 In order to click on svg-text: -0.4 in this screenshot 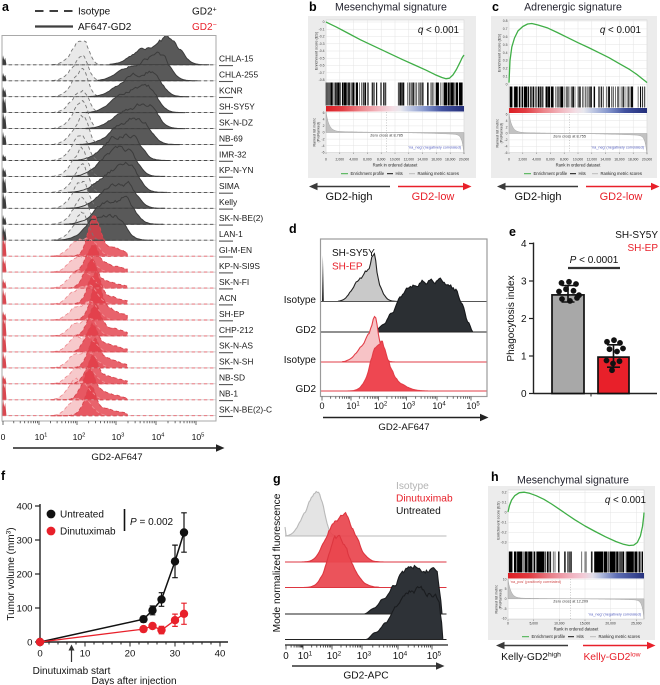, I will do `click(322, 51)`.